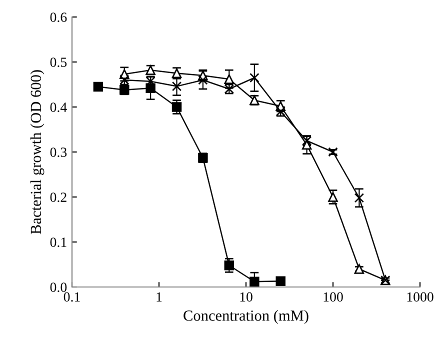 This screenshot has height=357, width=448. I want to click on y-tick-label: 0.3, so click(58, 153).